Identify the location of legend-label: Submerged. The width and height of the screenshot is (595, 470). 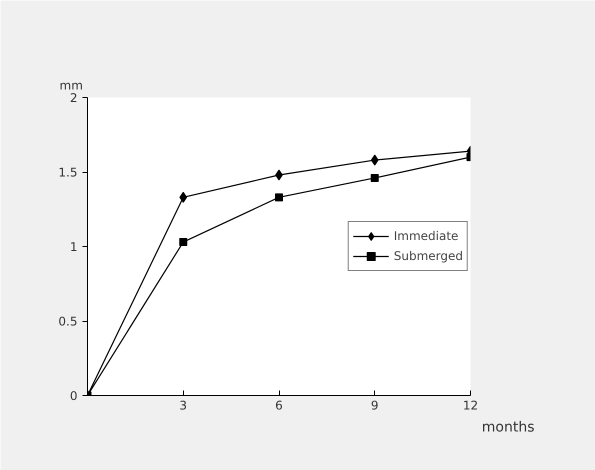
(428, 256).